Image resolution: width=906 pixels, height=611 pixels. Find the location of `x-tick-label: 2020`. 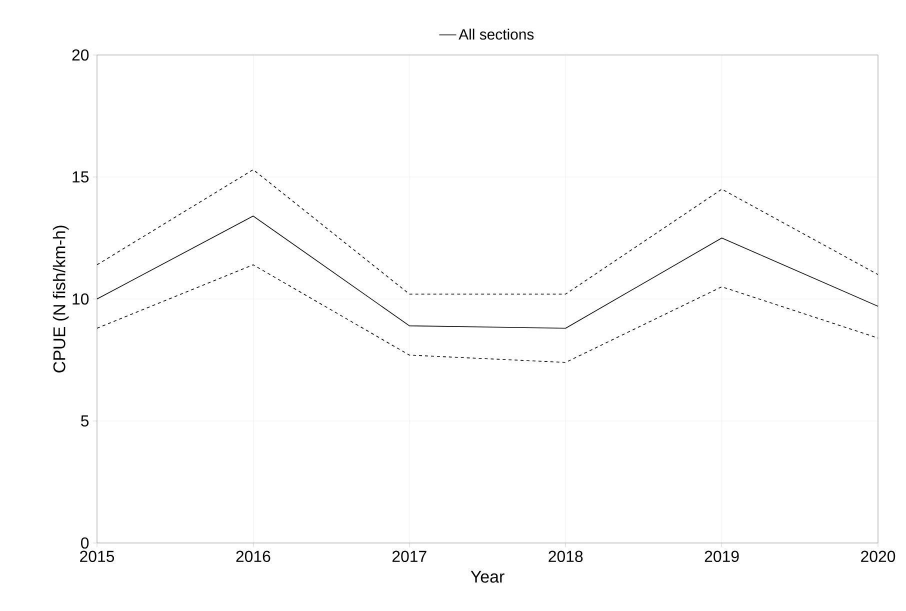

x-tick-label: 2020 is located at coordinates (878, 556).